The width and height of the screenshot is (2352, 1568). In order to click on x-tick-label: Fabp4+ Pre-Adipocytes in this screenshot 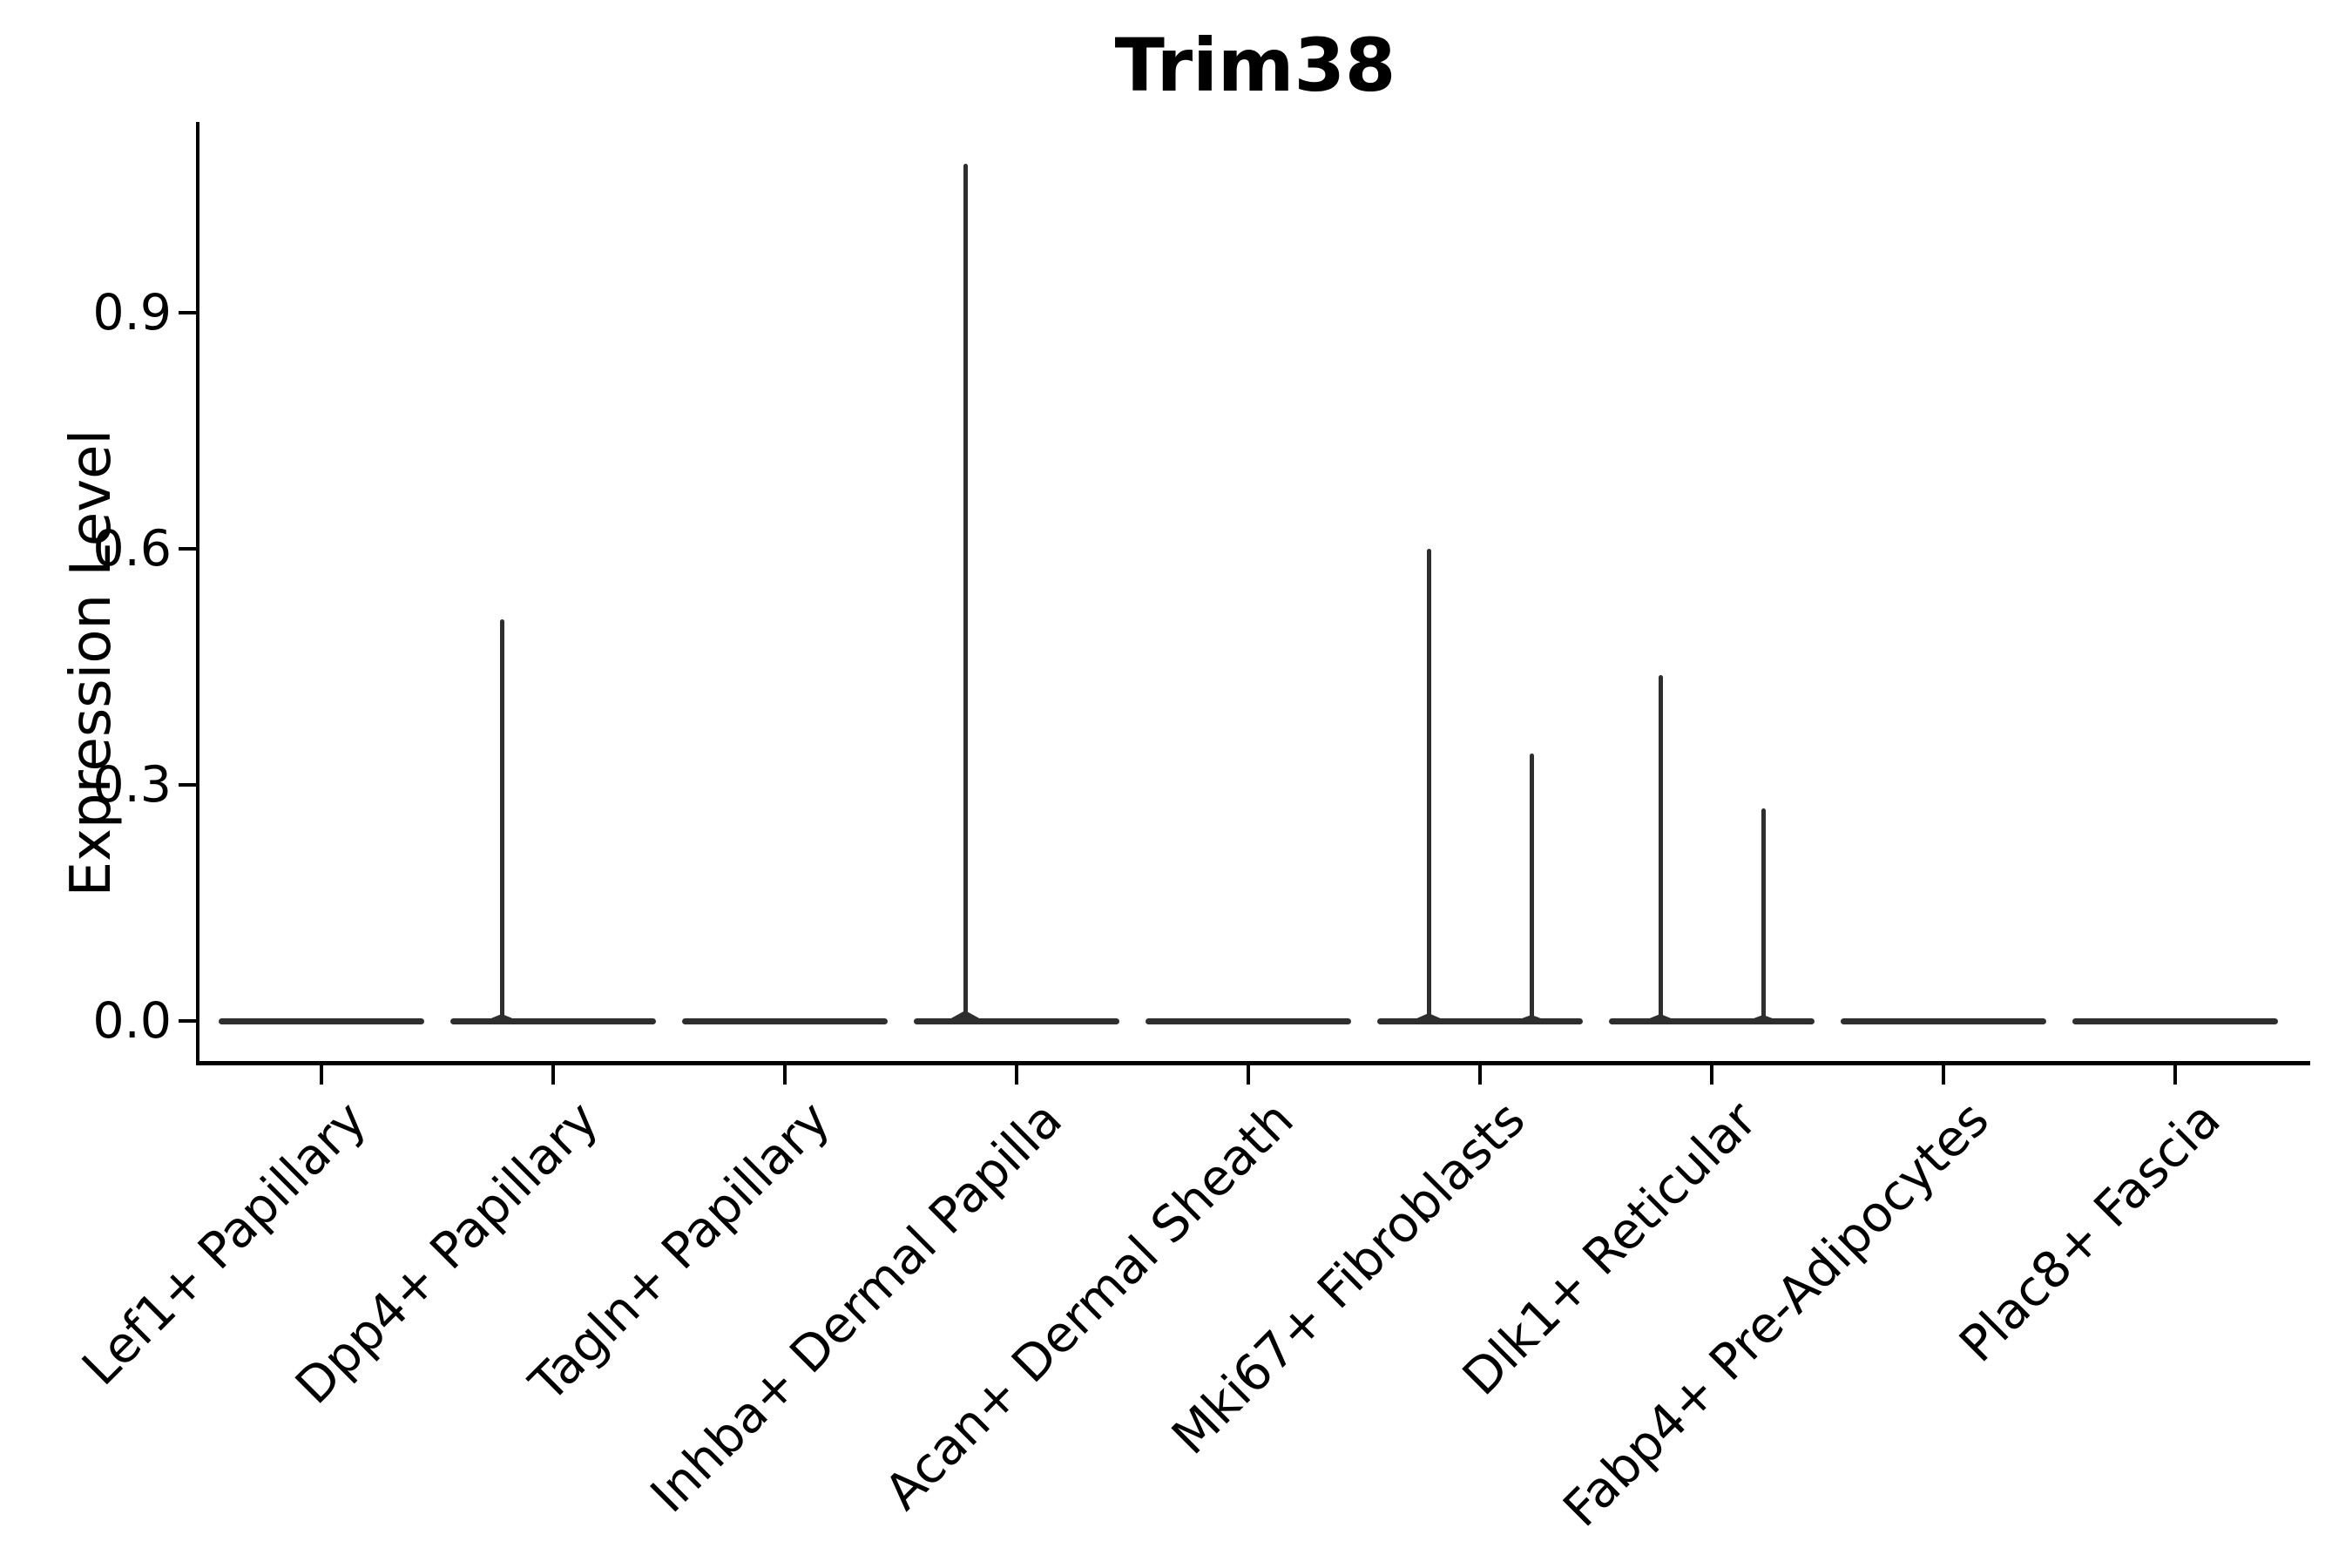, I will do `click(1776, 1314)`.